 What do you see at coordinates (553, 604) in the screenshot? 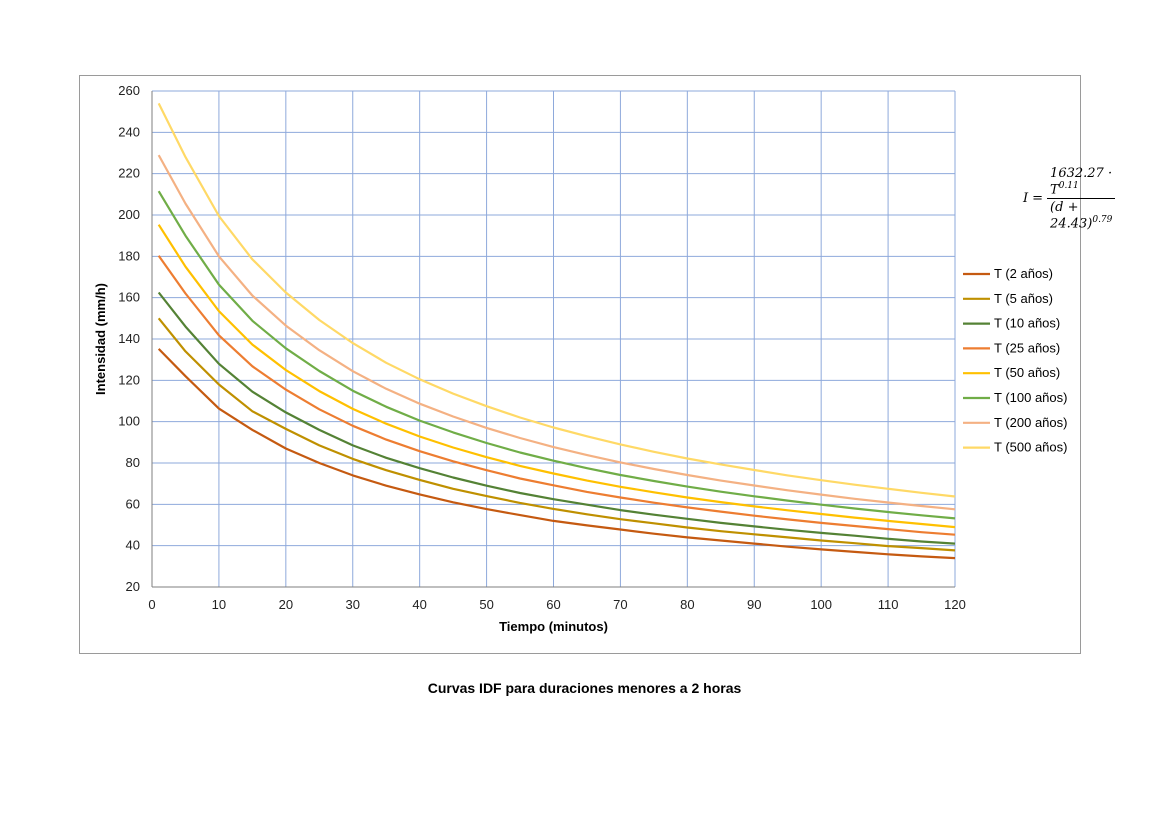
I see `x-tick-label: 60` at bounding box center [553, 604].